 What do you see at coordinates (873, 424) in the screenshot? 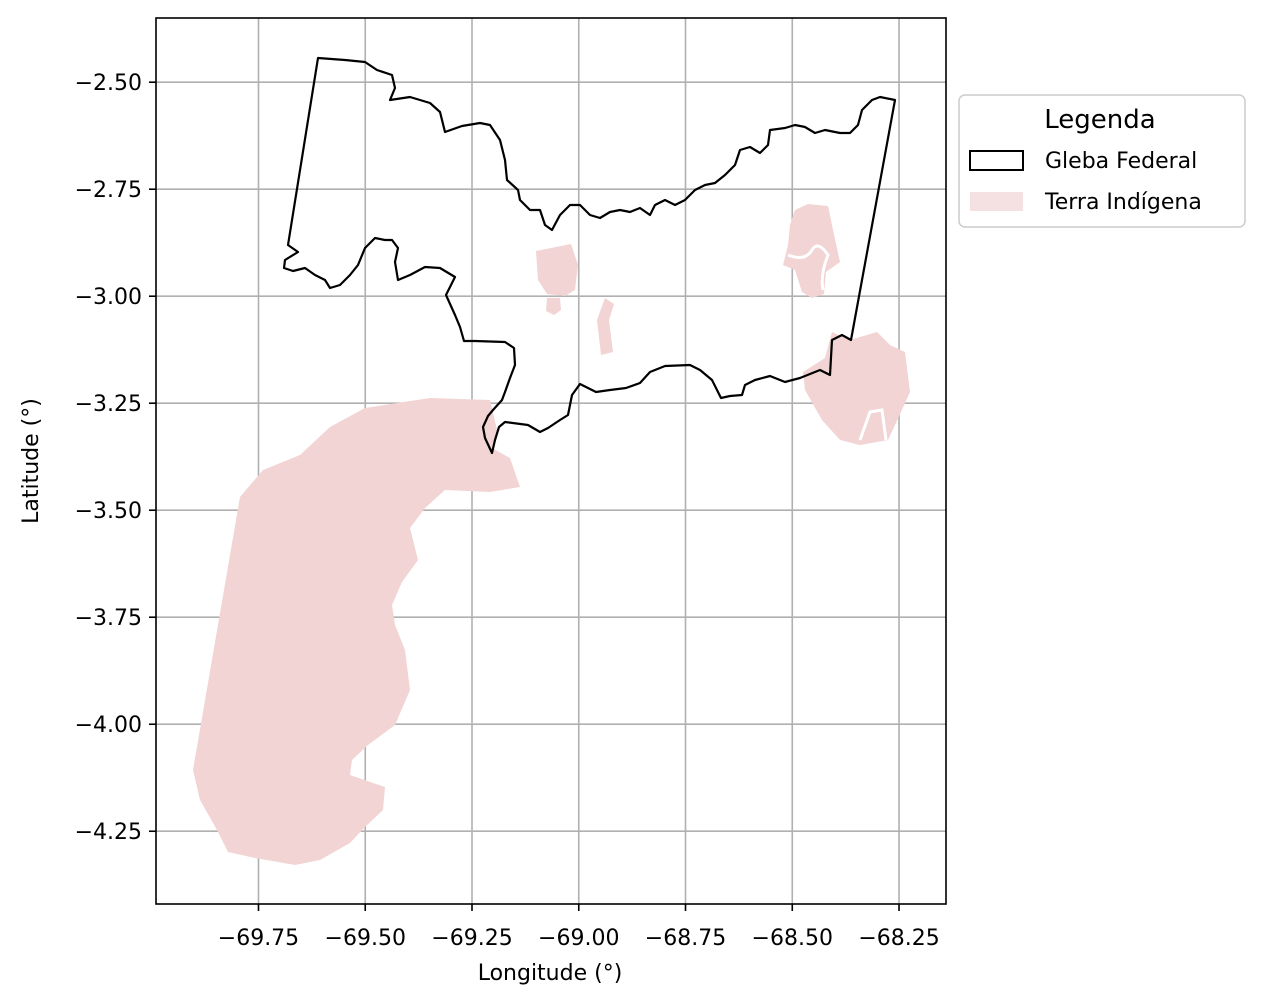
I see `terra-indigena-river-east` at bounding box center [873, 424].